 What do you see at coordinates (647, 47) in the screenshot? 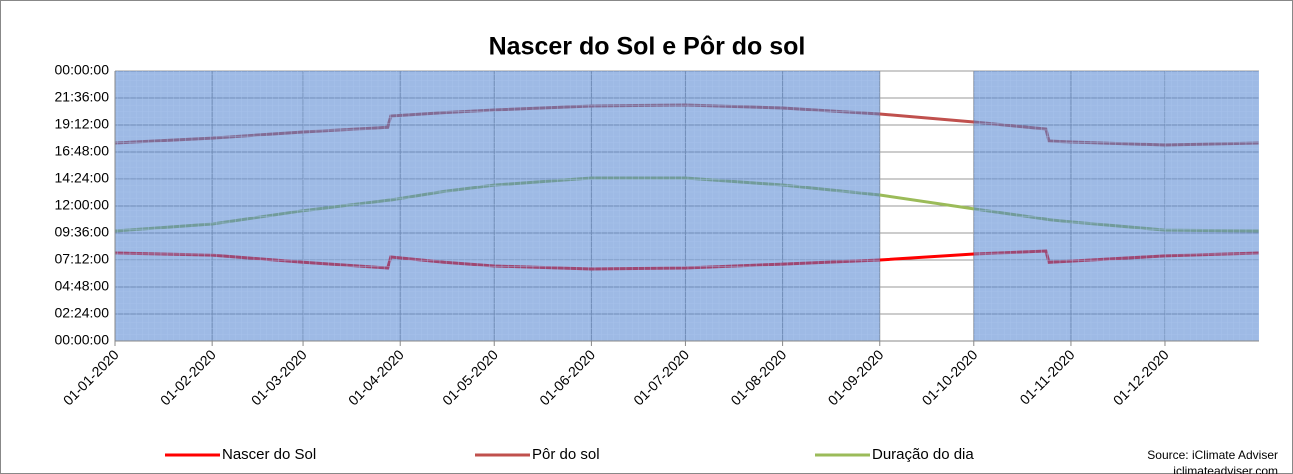
I see `chart-title: Nascer do Sol e Pôr do sol` at bounding box center [647, 47].